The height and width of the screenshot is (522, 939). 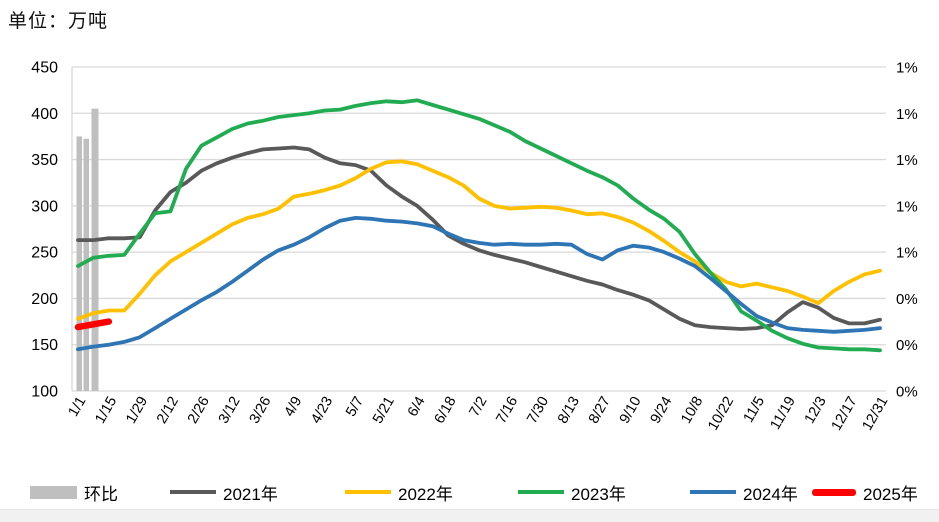 I want to click on legend-label: 环比, so click(x=101, y=494).